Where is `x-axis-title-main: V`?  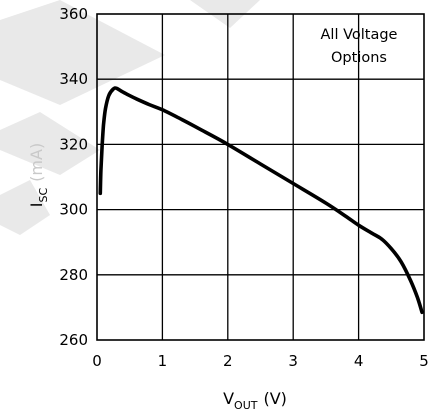 x-axis-title-main: V is located at coordinates (228, 398).